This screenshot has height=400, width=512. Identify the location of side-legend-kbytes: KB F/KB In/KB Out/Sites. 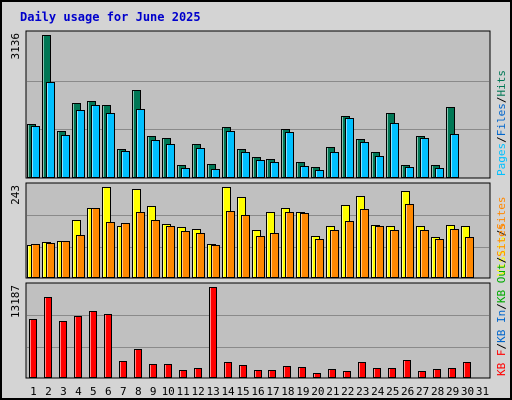
(501, 300).